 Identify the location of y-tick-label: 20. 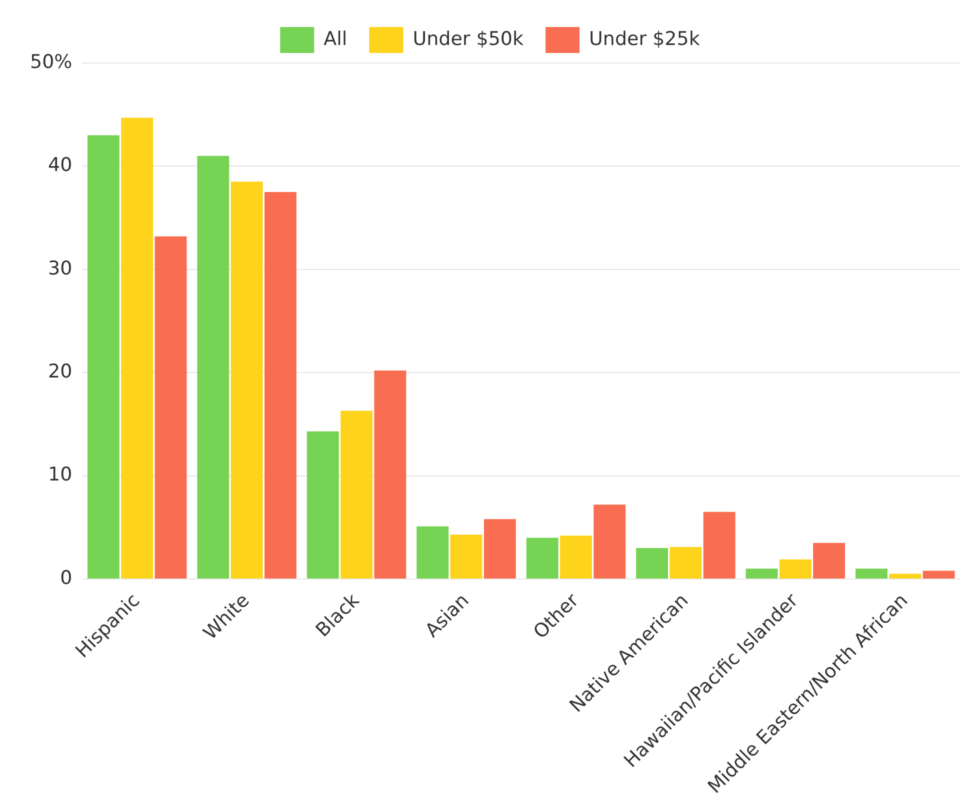
(60, 371).